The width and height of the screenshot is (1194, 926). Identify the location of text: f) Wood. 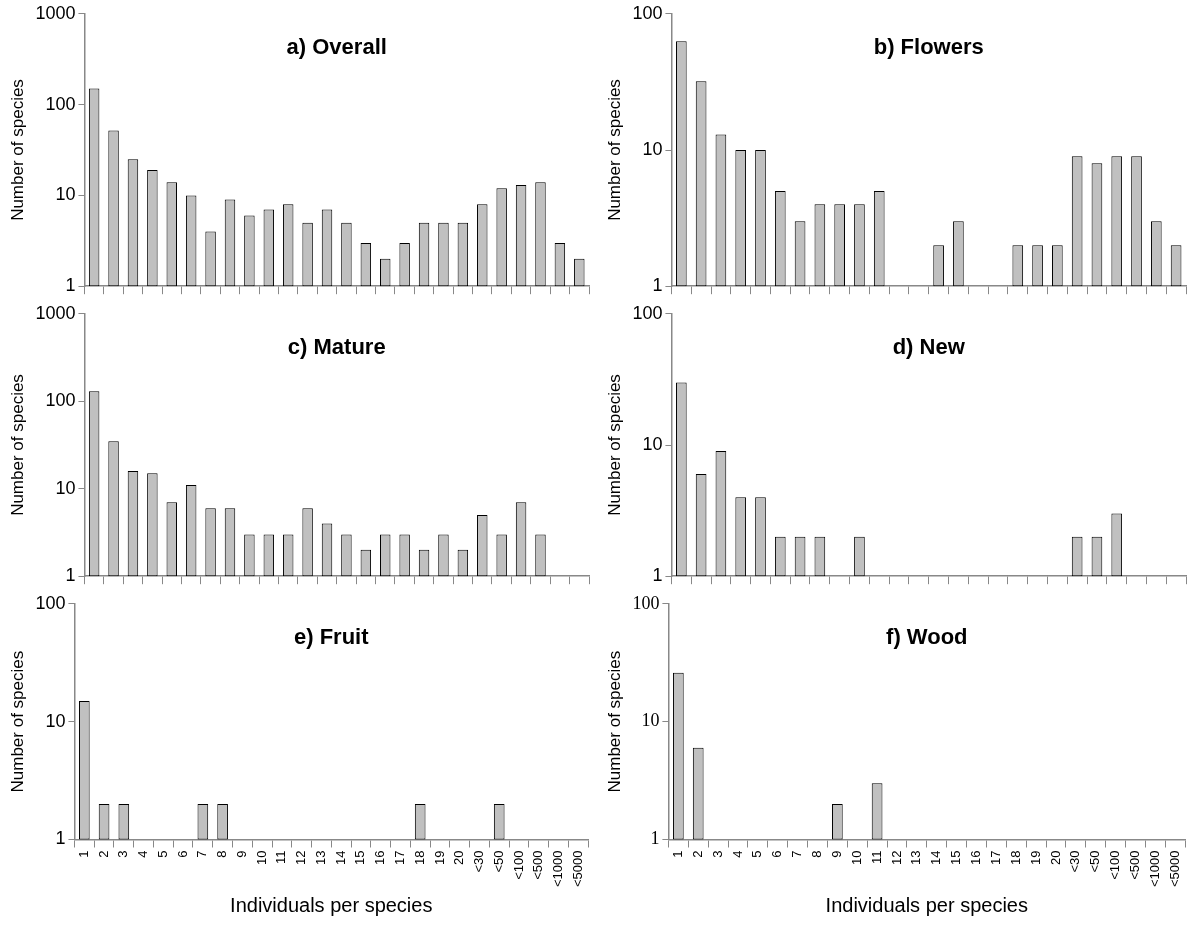
(927, 636).